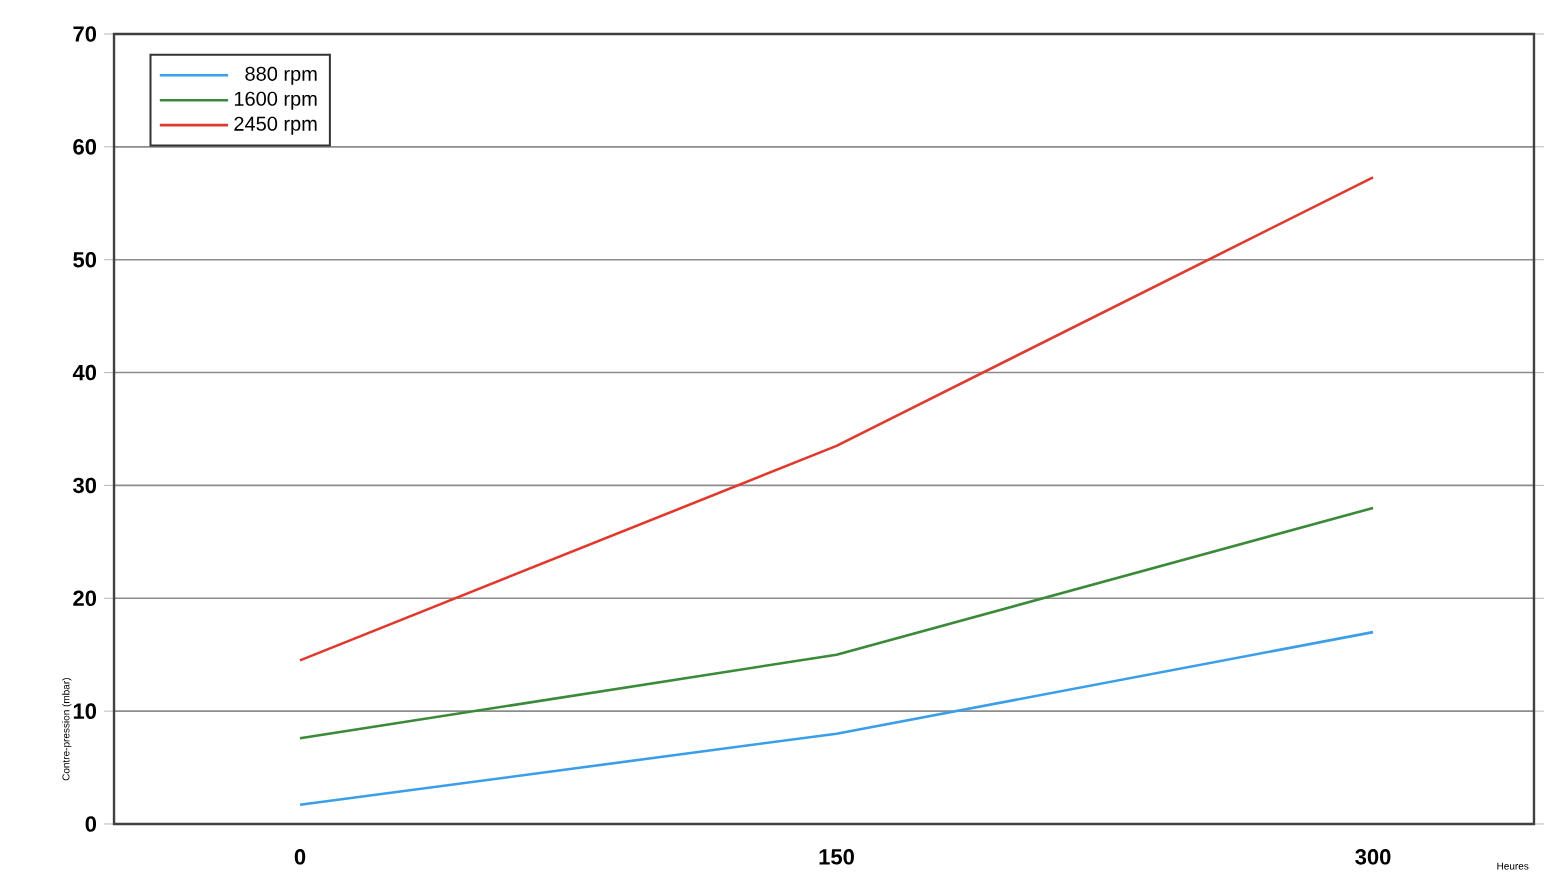  Describe the element at coordinates (91, 824) in the screenshot. I see `y-tick-label: 0` at that location.